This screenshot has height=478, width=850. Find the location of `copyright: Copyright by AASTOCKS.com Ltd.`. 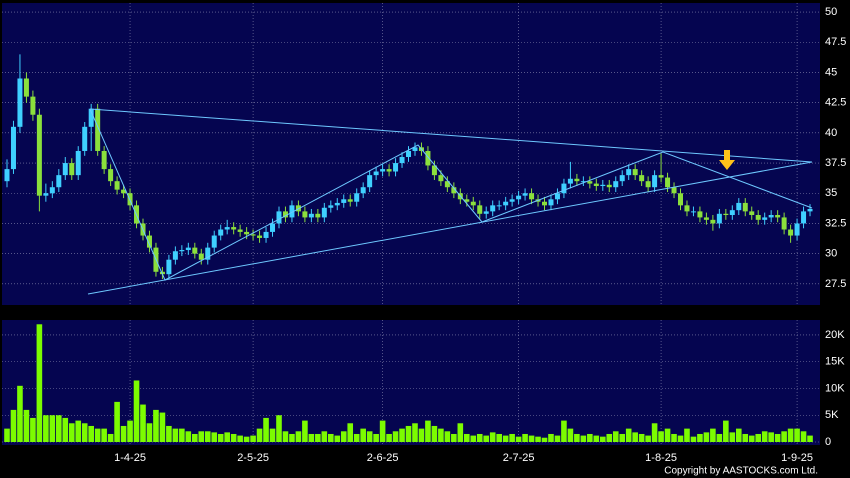

copyright: Copyright by AASTOCKS.com Ltd. is located at coordinates (741, 471).